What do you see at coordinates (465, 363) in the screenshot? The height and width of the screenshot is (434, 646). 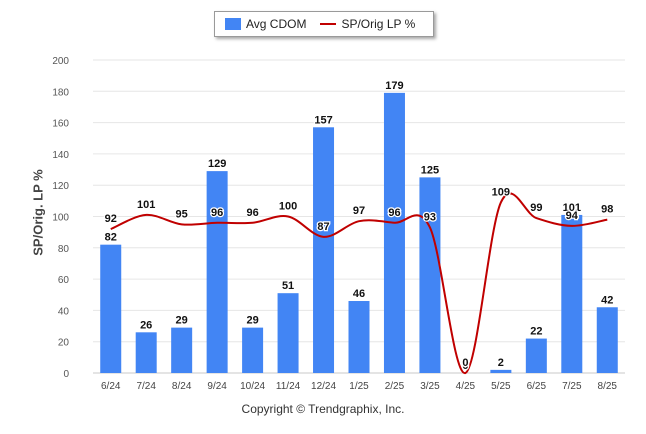 I see `line-value-label: 0` at bounding box center [465, 363].